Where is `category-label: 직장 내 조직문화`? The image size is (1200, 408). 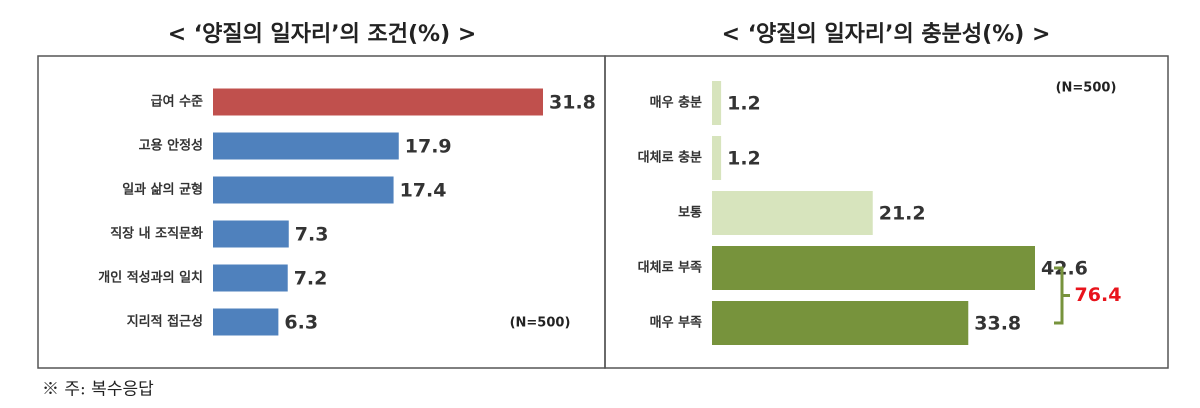 category-label: 직장 내 조직문화 is located at coordinates (156, 234).